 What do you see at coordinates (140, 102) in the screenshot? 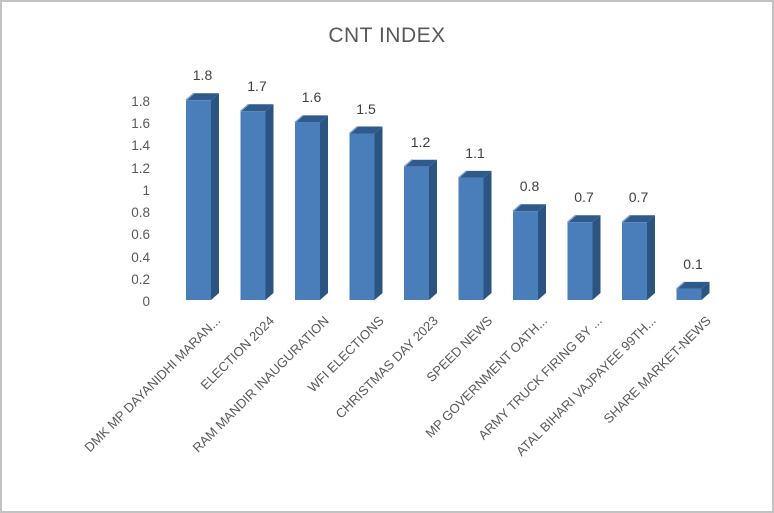
I see `y-axis-tick-label: 1.8` at bounding box center [140, 102].